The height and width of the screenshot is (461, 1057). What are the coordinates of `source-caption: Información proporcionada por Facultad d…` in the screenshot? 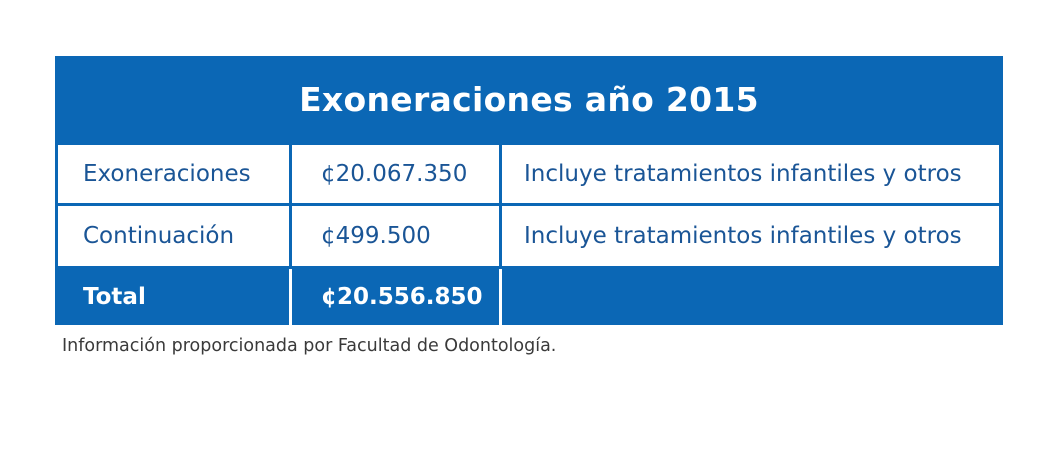 It's located at (309, 346).